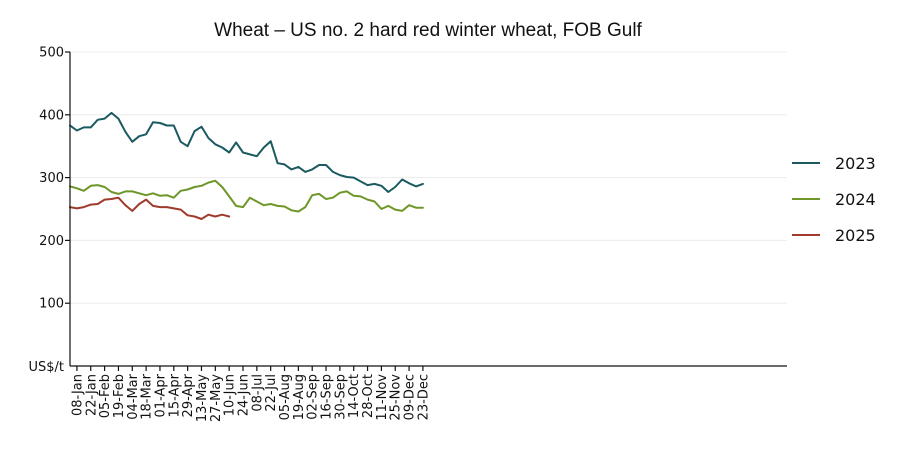  I want to click on x-tick-label: 01-Apr, so click(160, 395).